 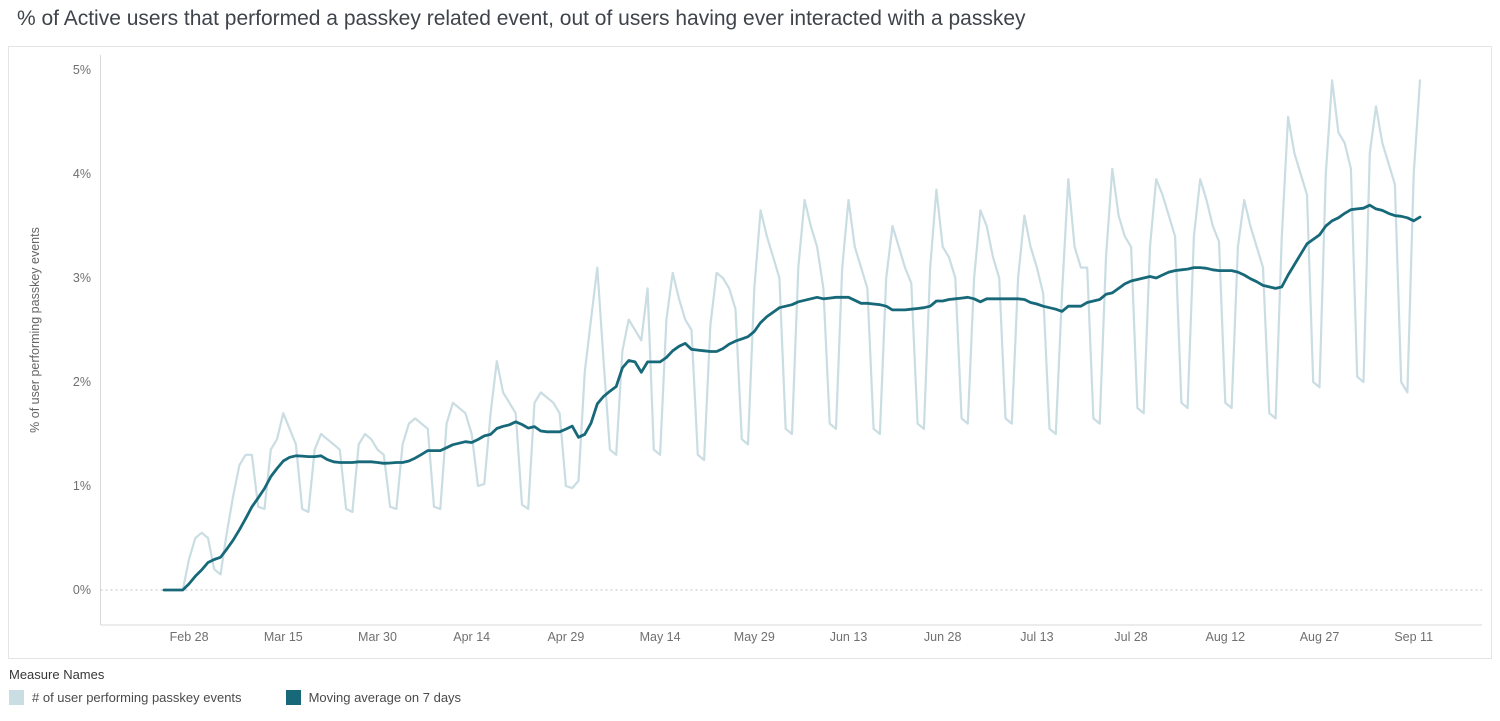 What do you see at coordinates (82, 174) in the screenshot?
I see `y-tick-label: 4%` at bounding box center [82, 174].